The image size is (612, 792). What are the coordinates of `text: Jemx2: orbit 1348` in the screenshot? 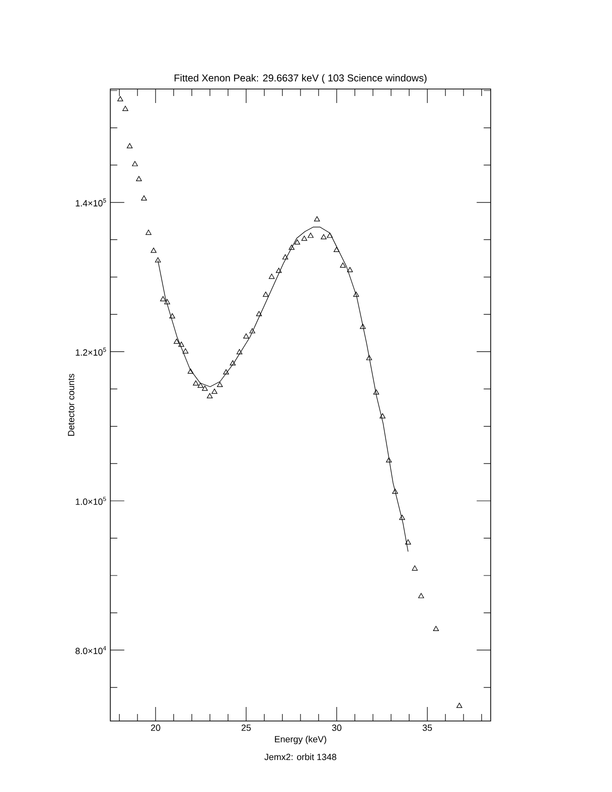 It's located at (300, 757).